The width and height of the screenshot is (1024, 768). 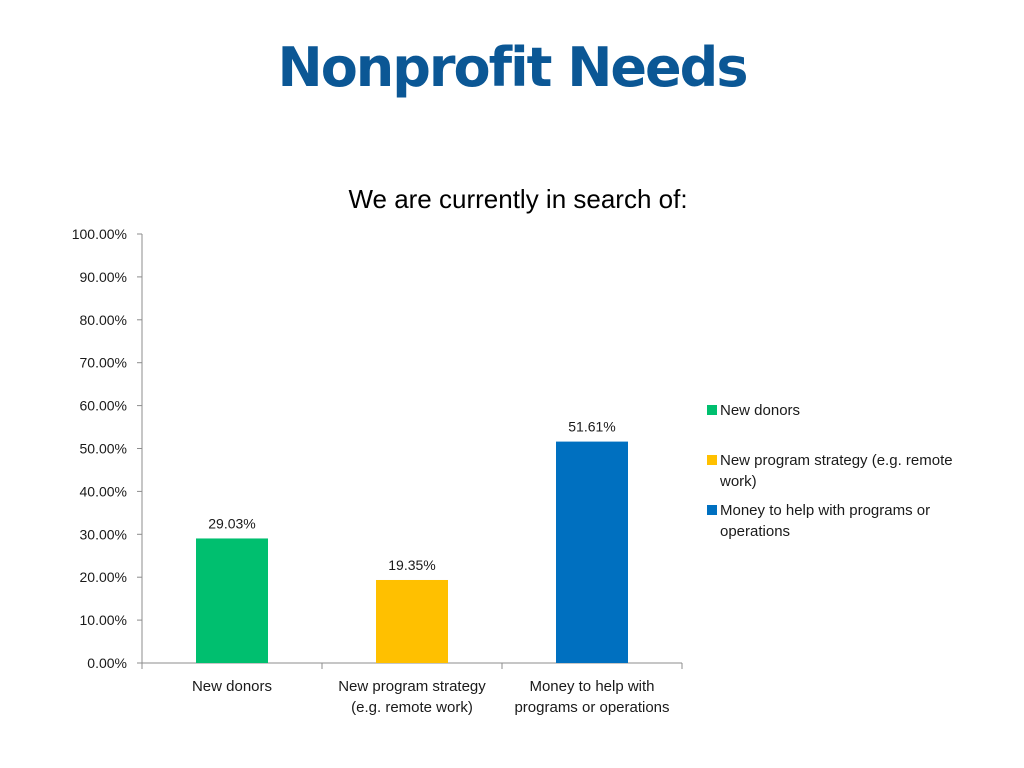 What do you see at coordinates (231, 523) in the screenshot?
I see `data-label: 29.03%` at bounding box center [231, 523].